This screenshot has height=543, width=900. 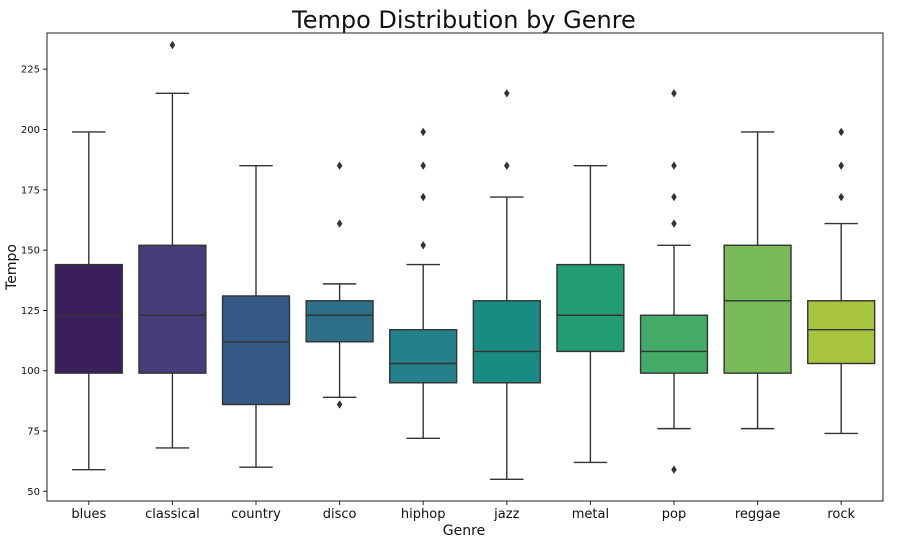 What do you see at coordinates (339, 285) in the screenshot?
I see `box-disco` at bounding box center [339, 285].